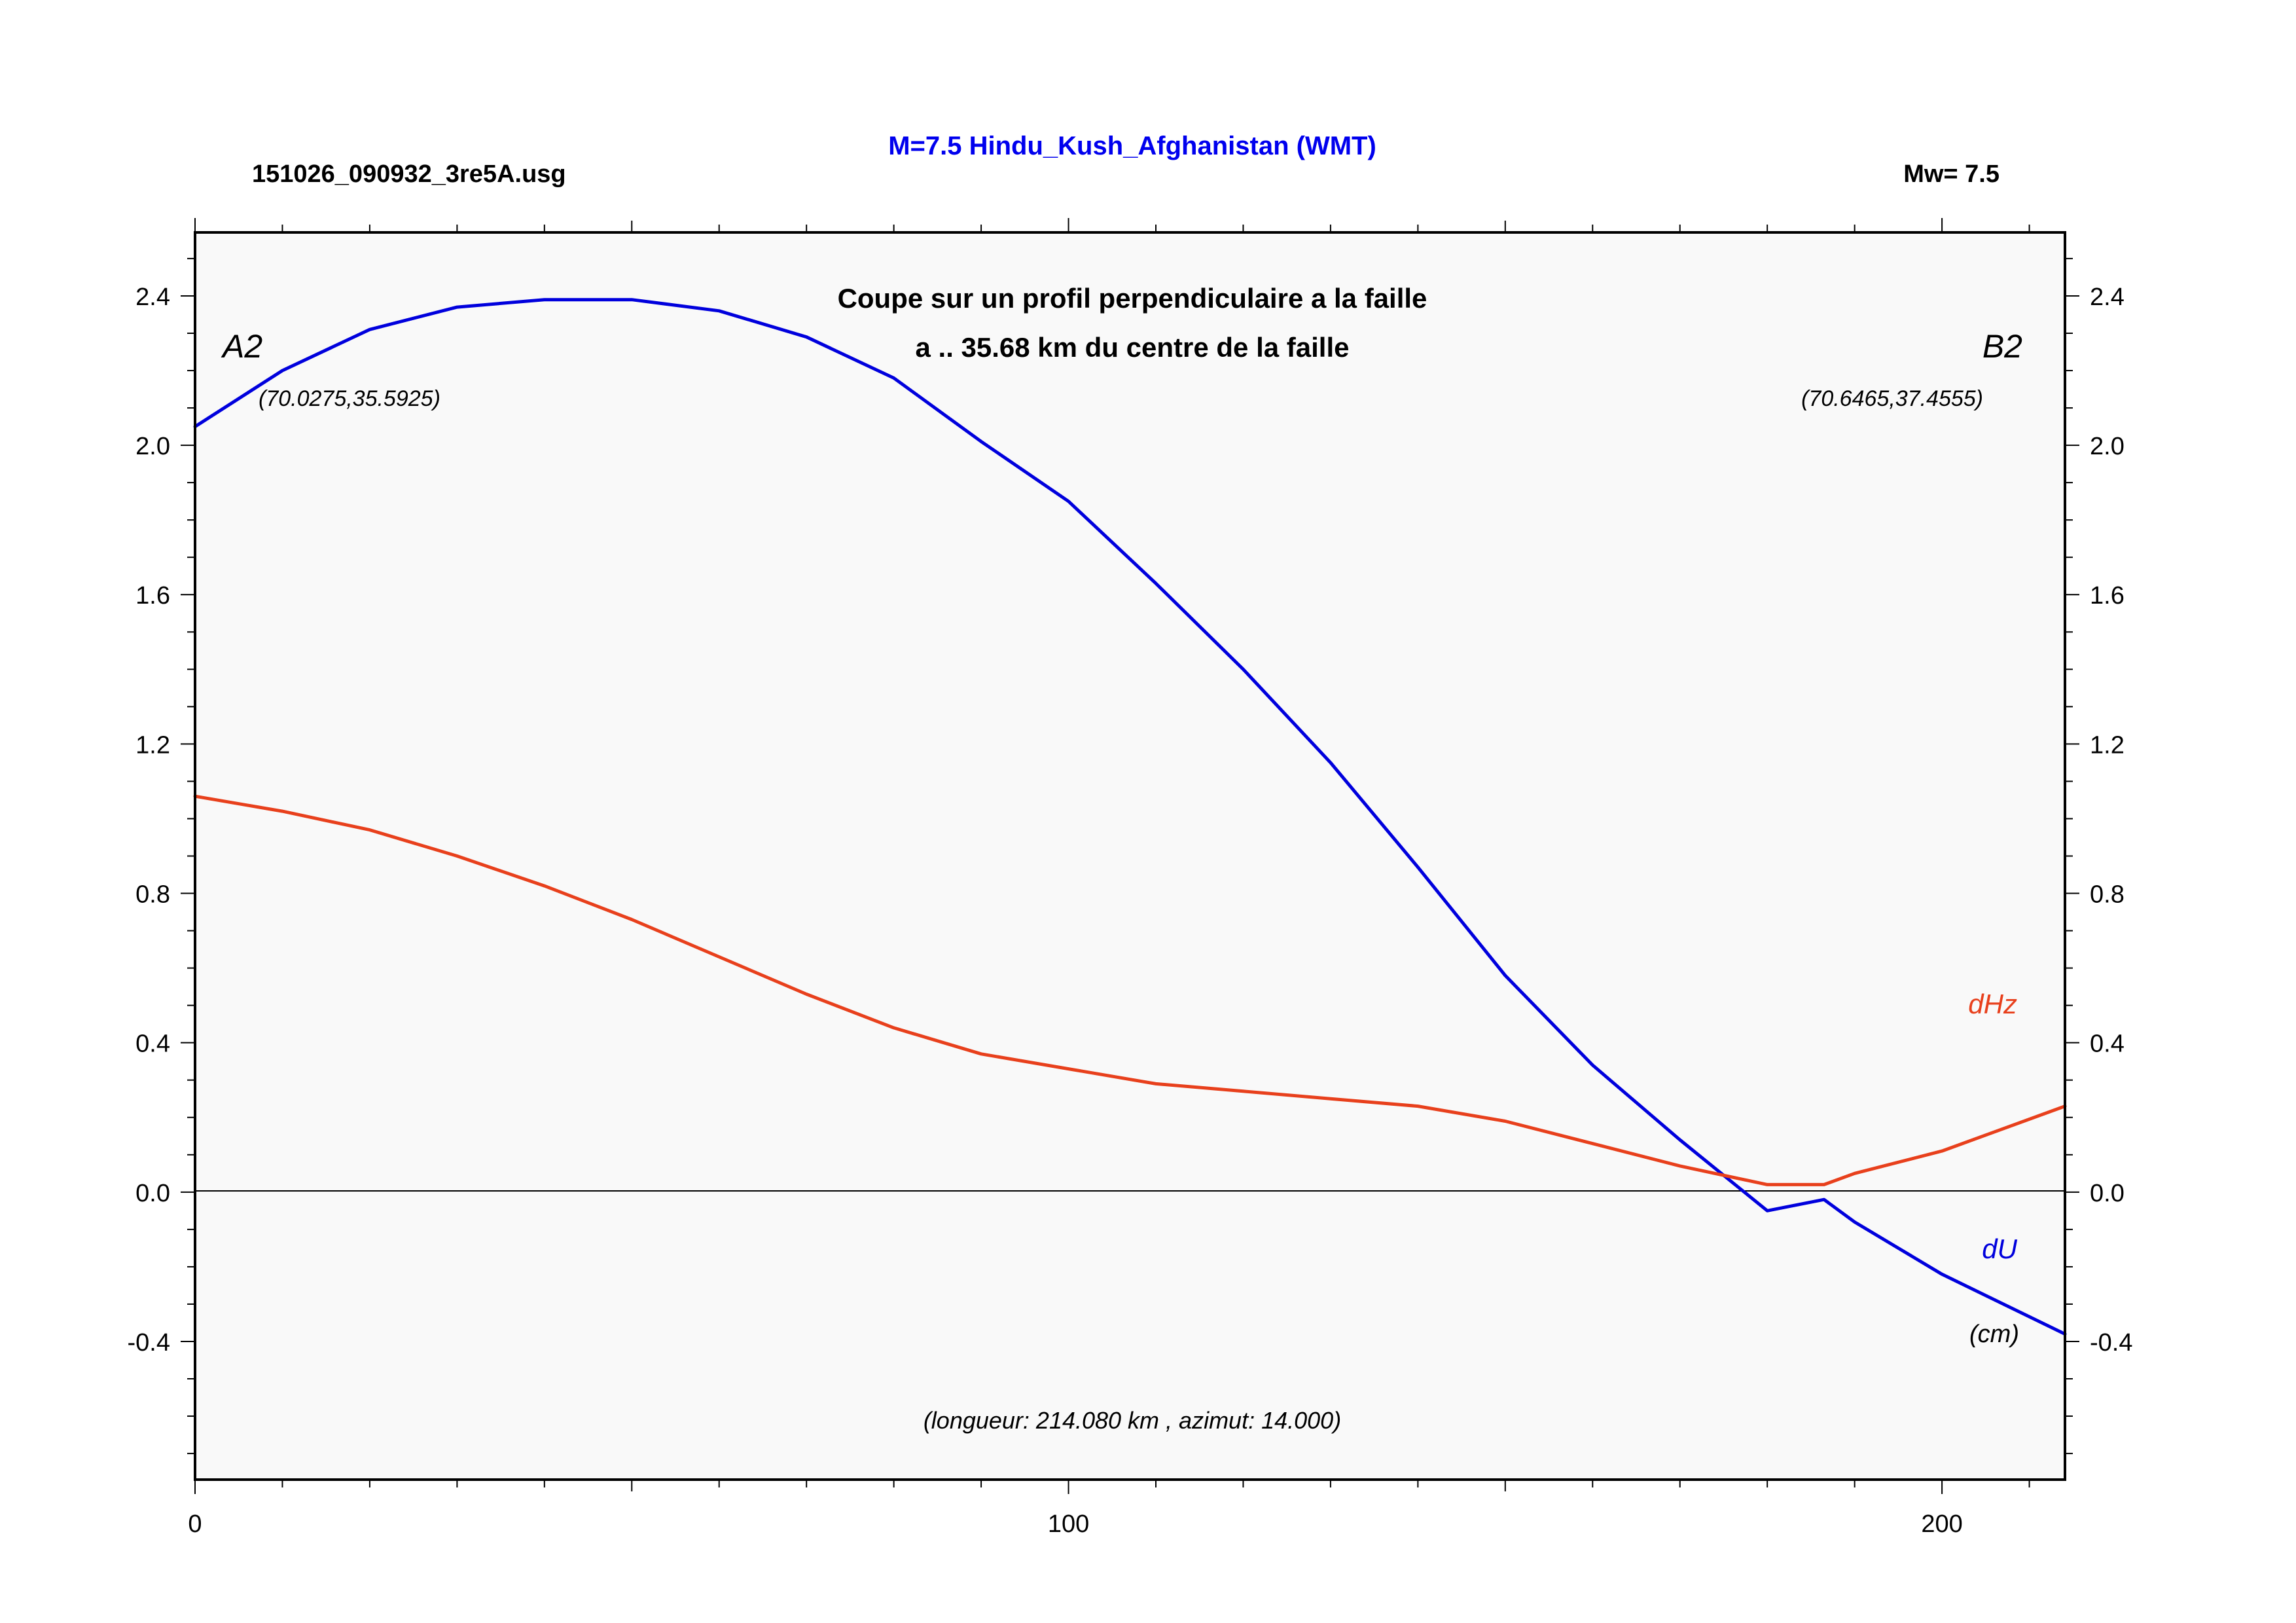 This screenshot has width=2296, height=1623. I want to click on chart-title: M=7.5 Hindu_Kush_Afghanistan (WMT), so click(1132, 146).